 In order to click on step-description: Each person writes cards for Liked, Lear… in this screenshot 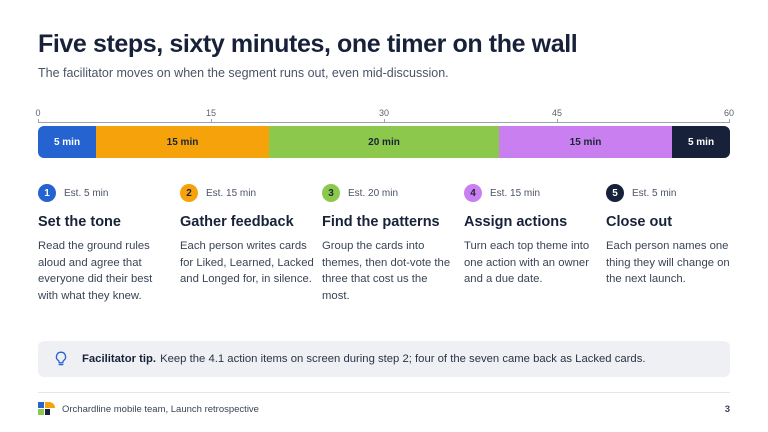, I will do `click(247, 262)`.